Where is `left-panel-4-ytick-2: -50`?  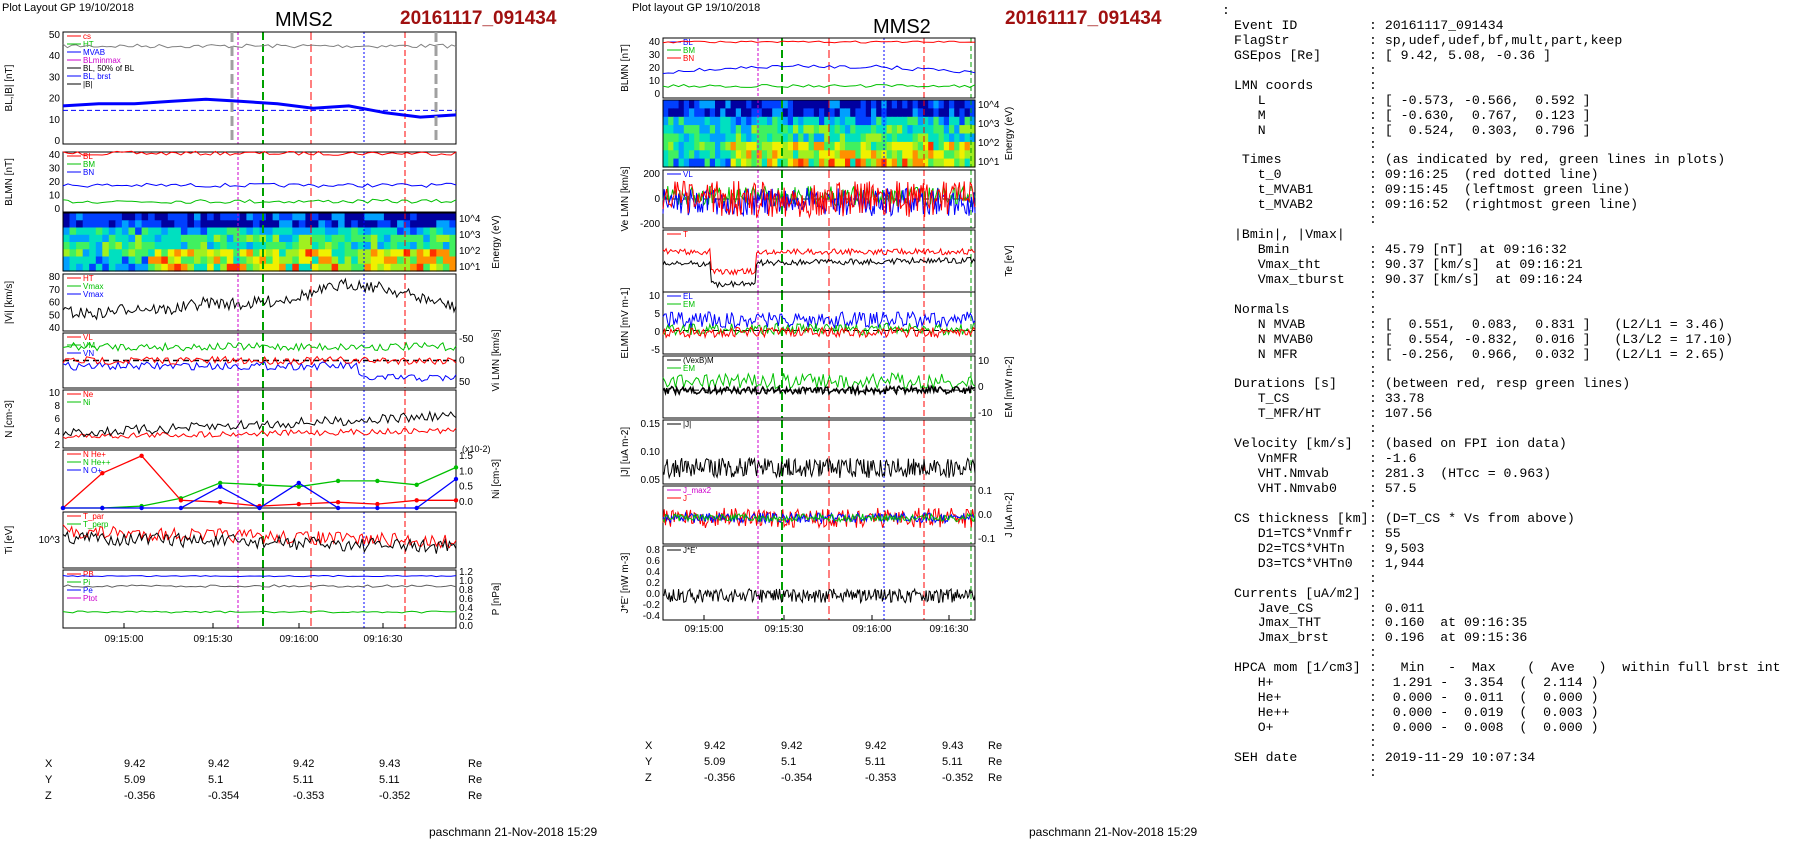
left-panel-4-ytick-2: -50 is located at coordinates (466, 339).